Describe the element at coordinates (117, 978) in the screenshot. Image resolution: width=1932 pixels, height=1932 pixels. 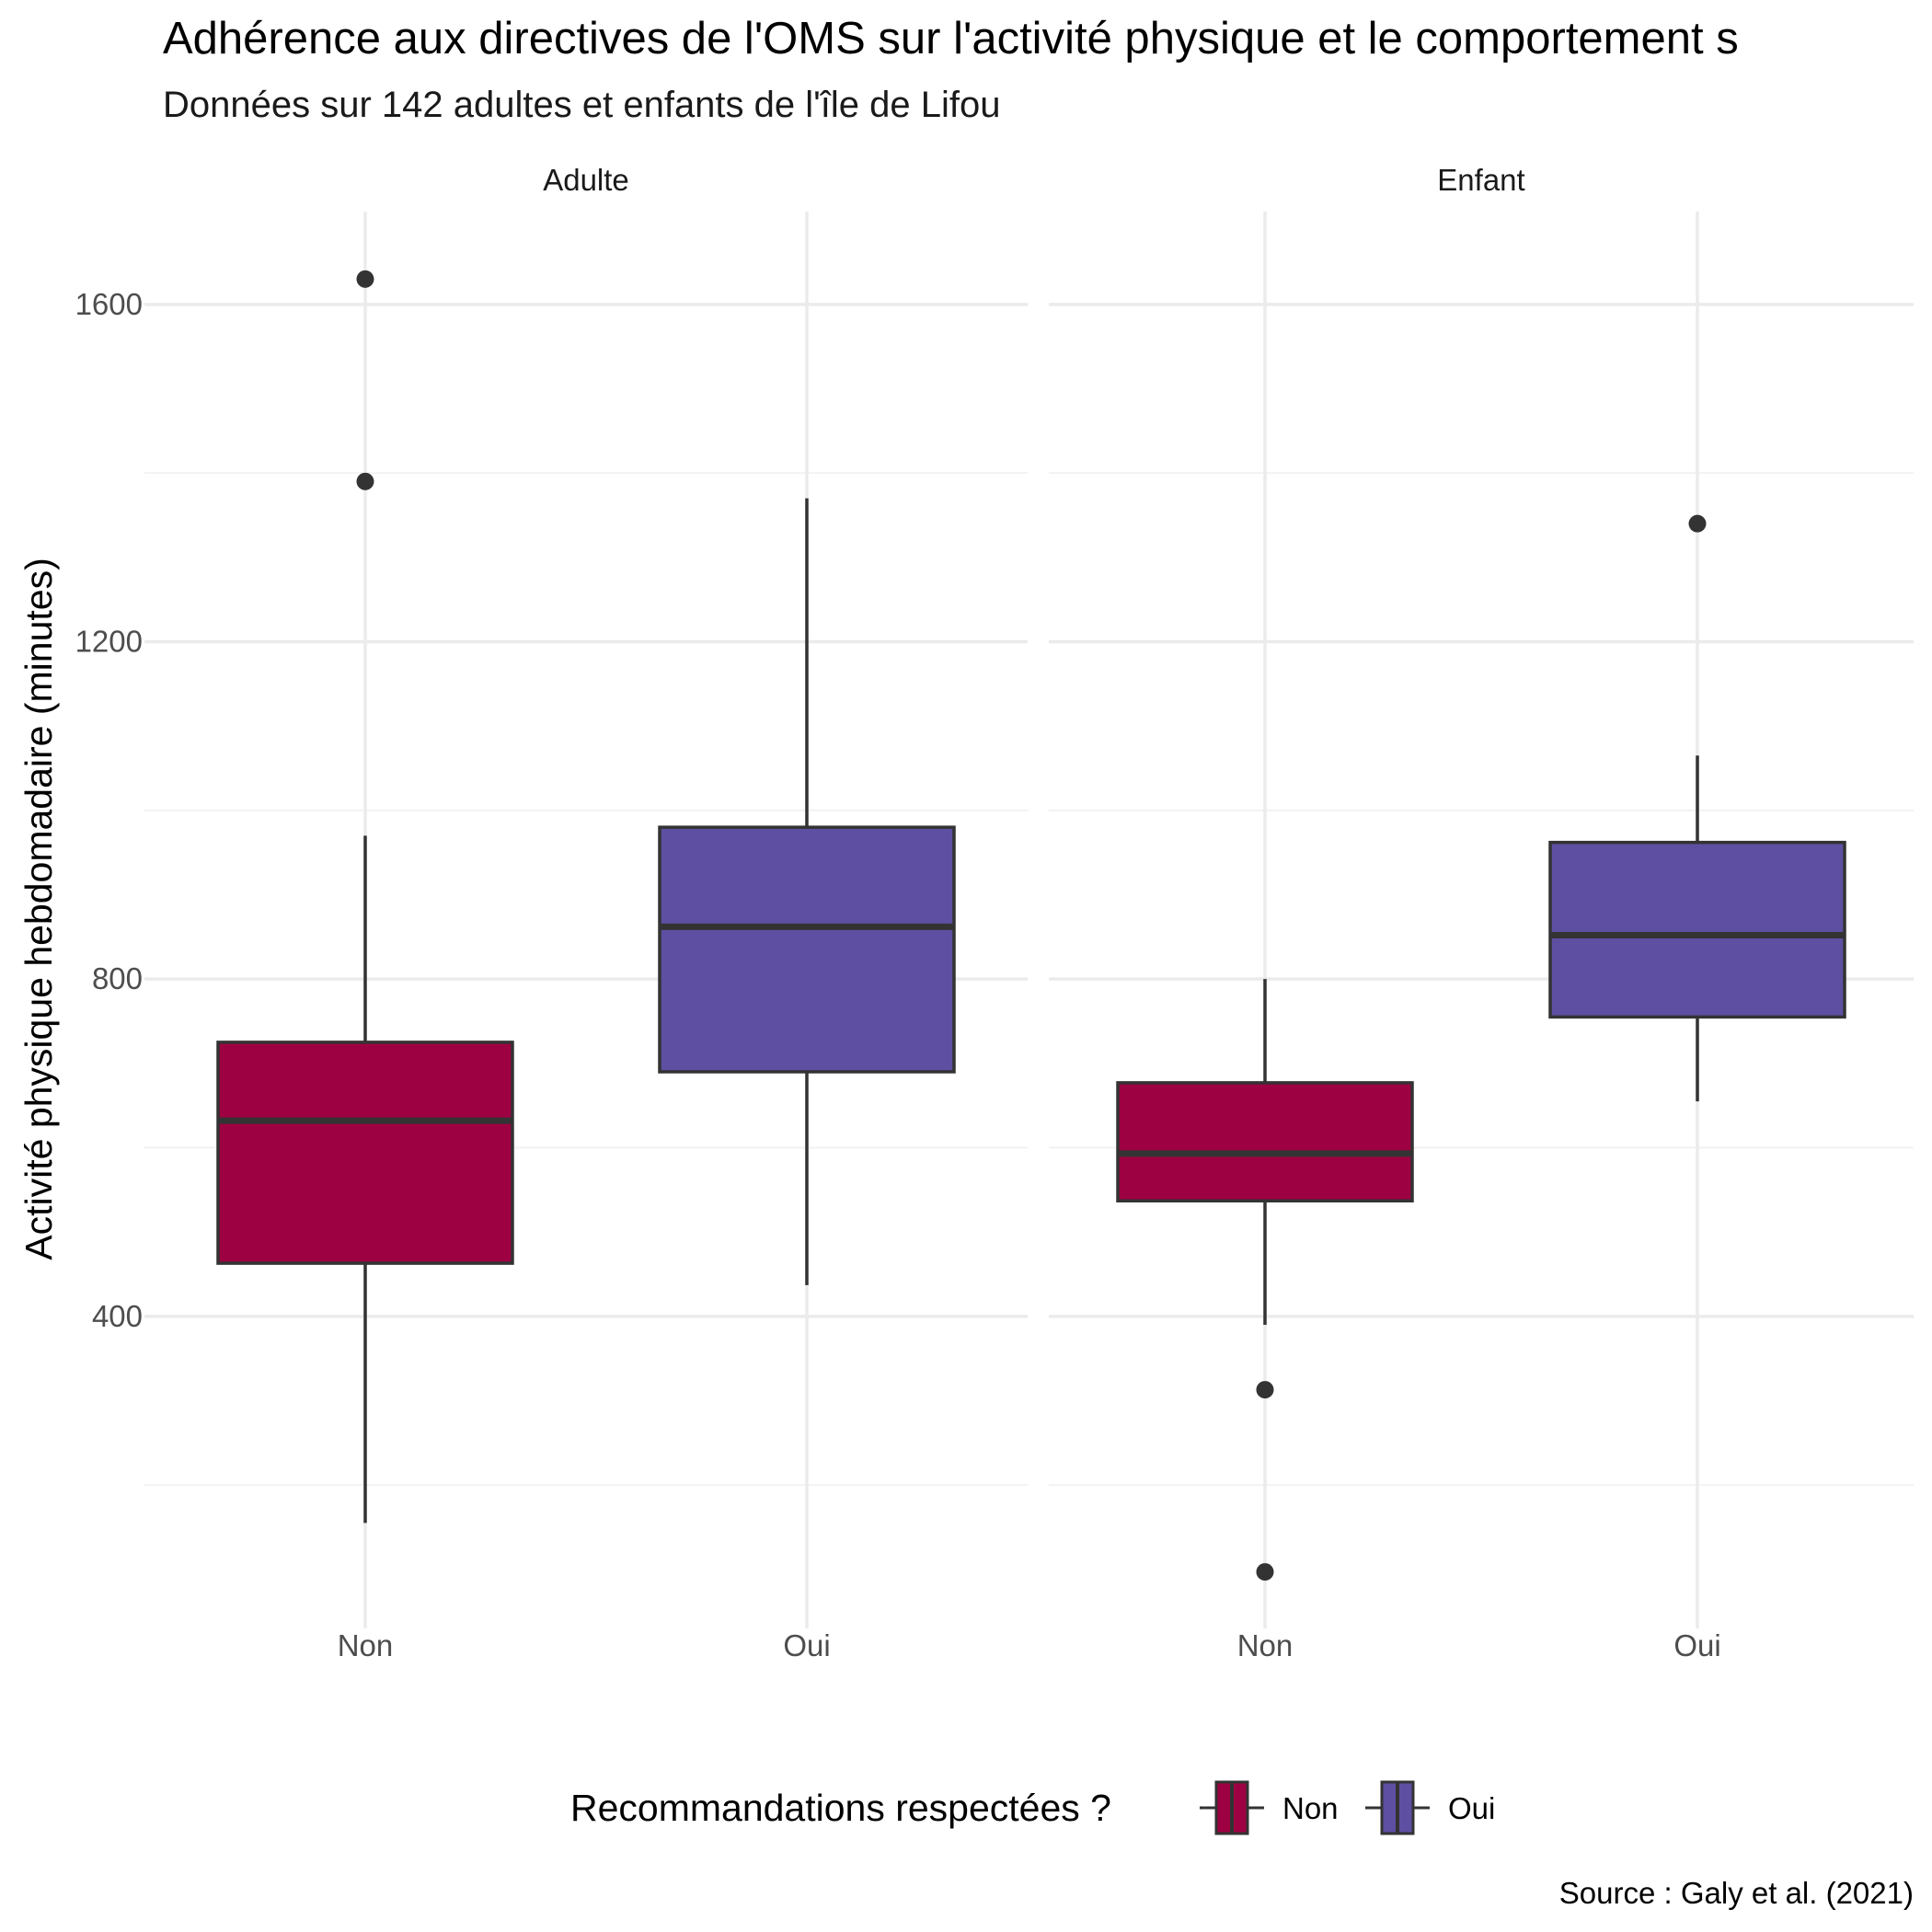
I see `y-tick-label: 800` at that location.